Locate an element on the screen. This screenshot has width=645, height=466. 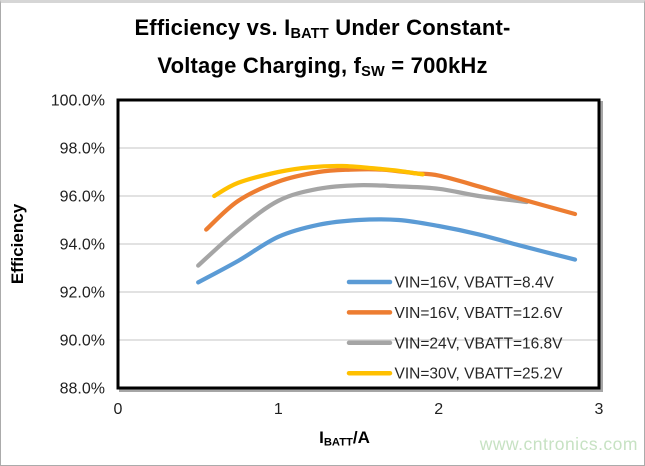
y-tick-label: 98.0% is located at coordinates (82, 149).